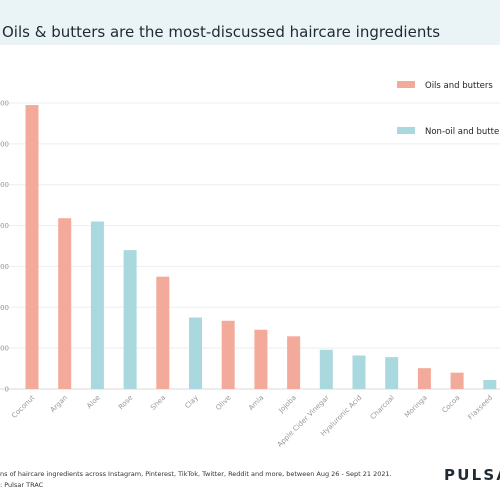 This screenshot has width=500, height=500. What do you see at coordinates (416, 407) in the screenshot?
I see `x-tick-label: Moringa` at bounding box center [416, 407].